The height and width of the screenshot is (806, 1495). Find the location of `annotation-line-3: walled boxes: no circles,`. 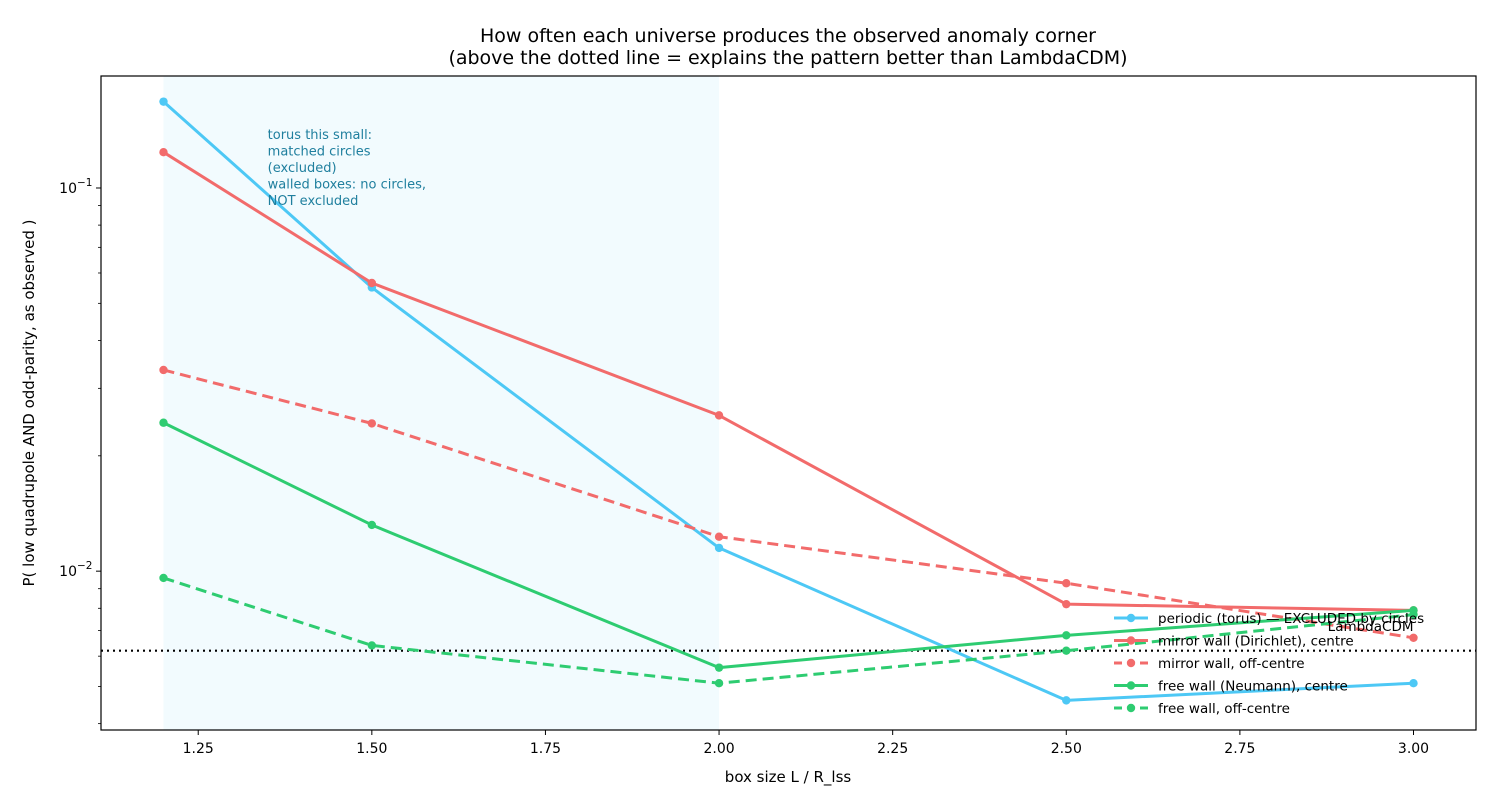

annotation-line-3: walled boxes: no circles, is located at coordinates (347, 185).